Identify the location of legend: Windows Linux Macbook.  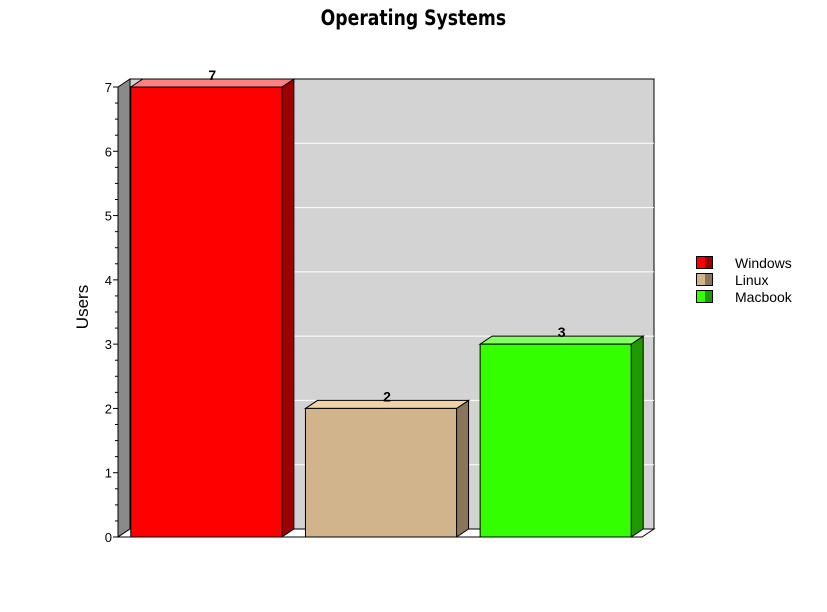
(744, 279).